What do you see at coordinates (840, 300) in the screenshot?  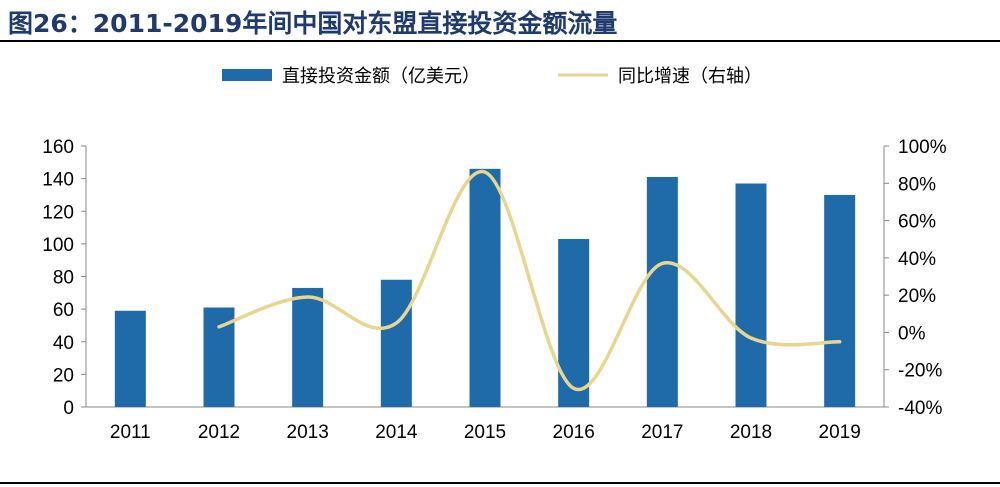 I see `bar-2019` at bounding box center [840, 300].